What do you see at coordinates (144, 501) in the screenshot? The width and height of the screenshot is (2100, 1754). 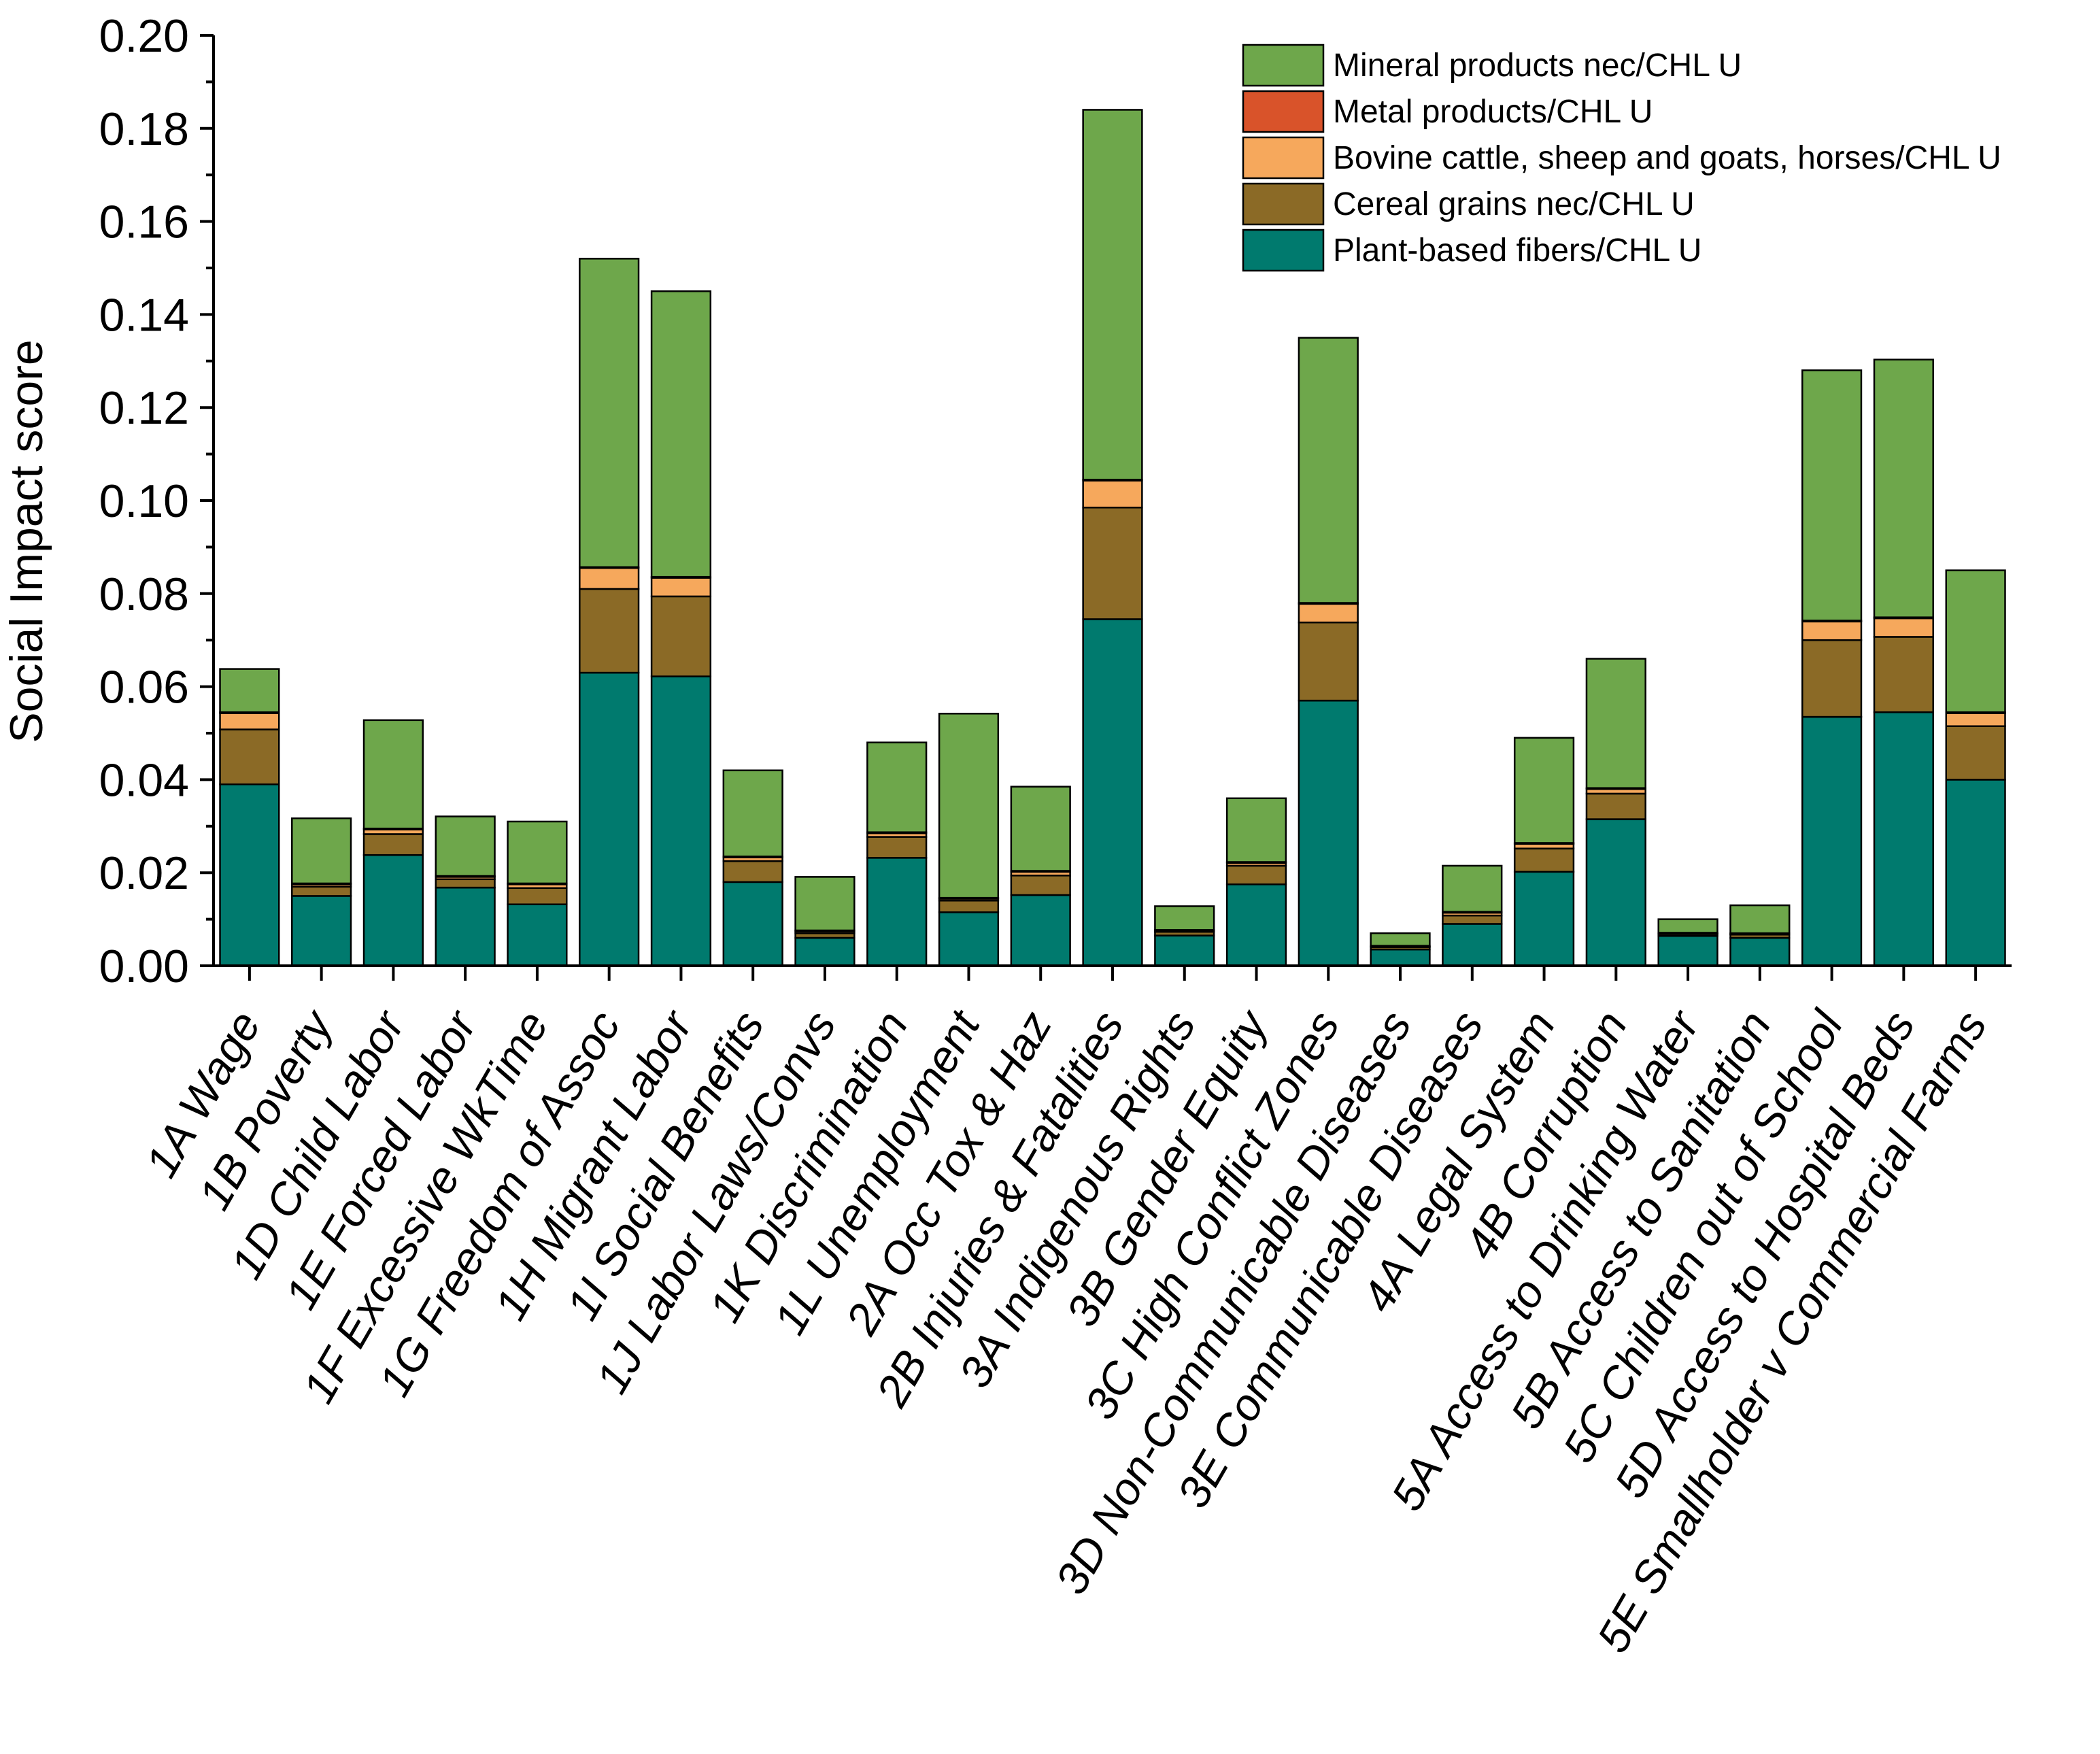 I see `y-tick-label: 0.10` at bounding box center [144, 501].